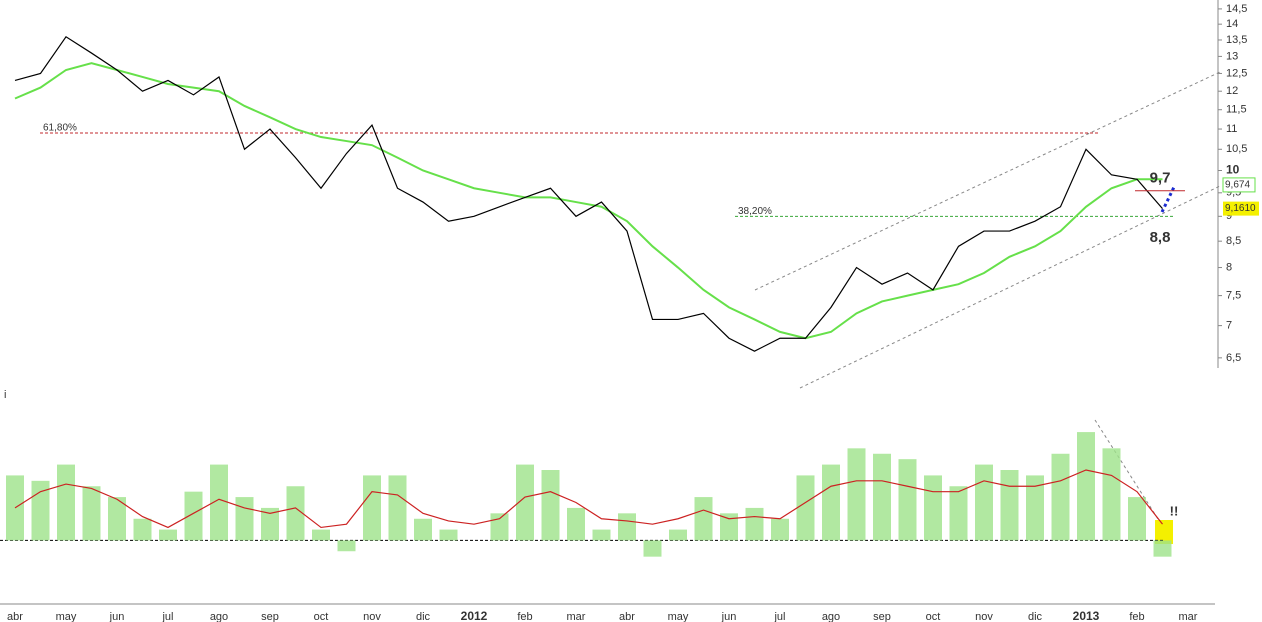  Describe the element at coordinates (1233, 241) in the screenshot. I see `y-tick-label: 8,5` at that location.